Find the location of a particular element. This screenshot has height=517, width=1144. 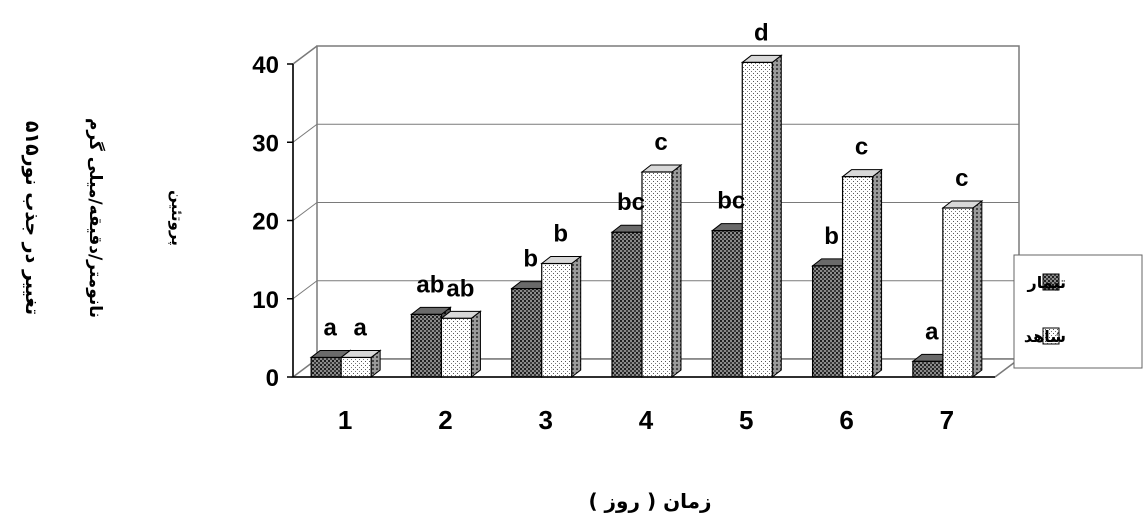

x-category-label: 6 is located at coordinates (846, 420).